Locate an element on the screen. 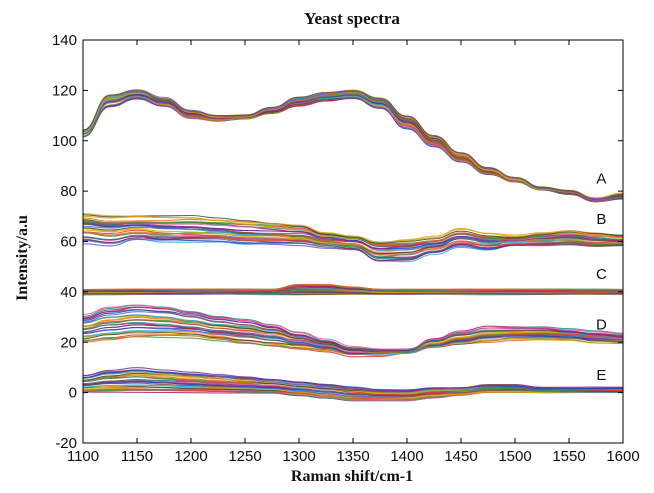  chart-title: Yeast spectra is located at coordinates (352, 18).